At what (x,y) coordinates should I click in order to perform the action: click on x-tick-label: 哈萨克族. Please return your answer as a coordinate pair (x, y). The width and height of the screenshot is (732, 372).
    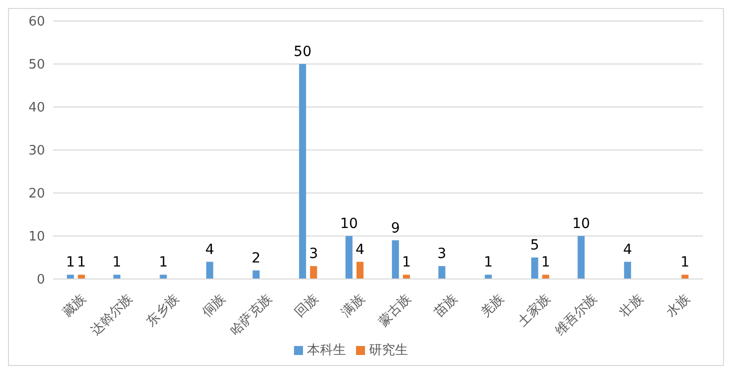
    Looking at the image, I should click on (251, 315).